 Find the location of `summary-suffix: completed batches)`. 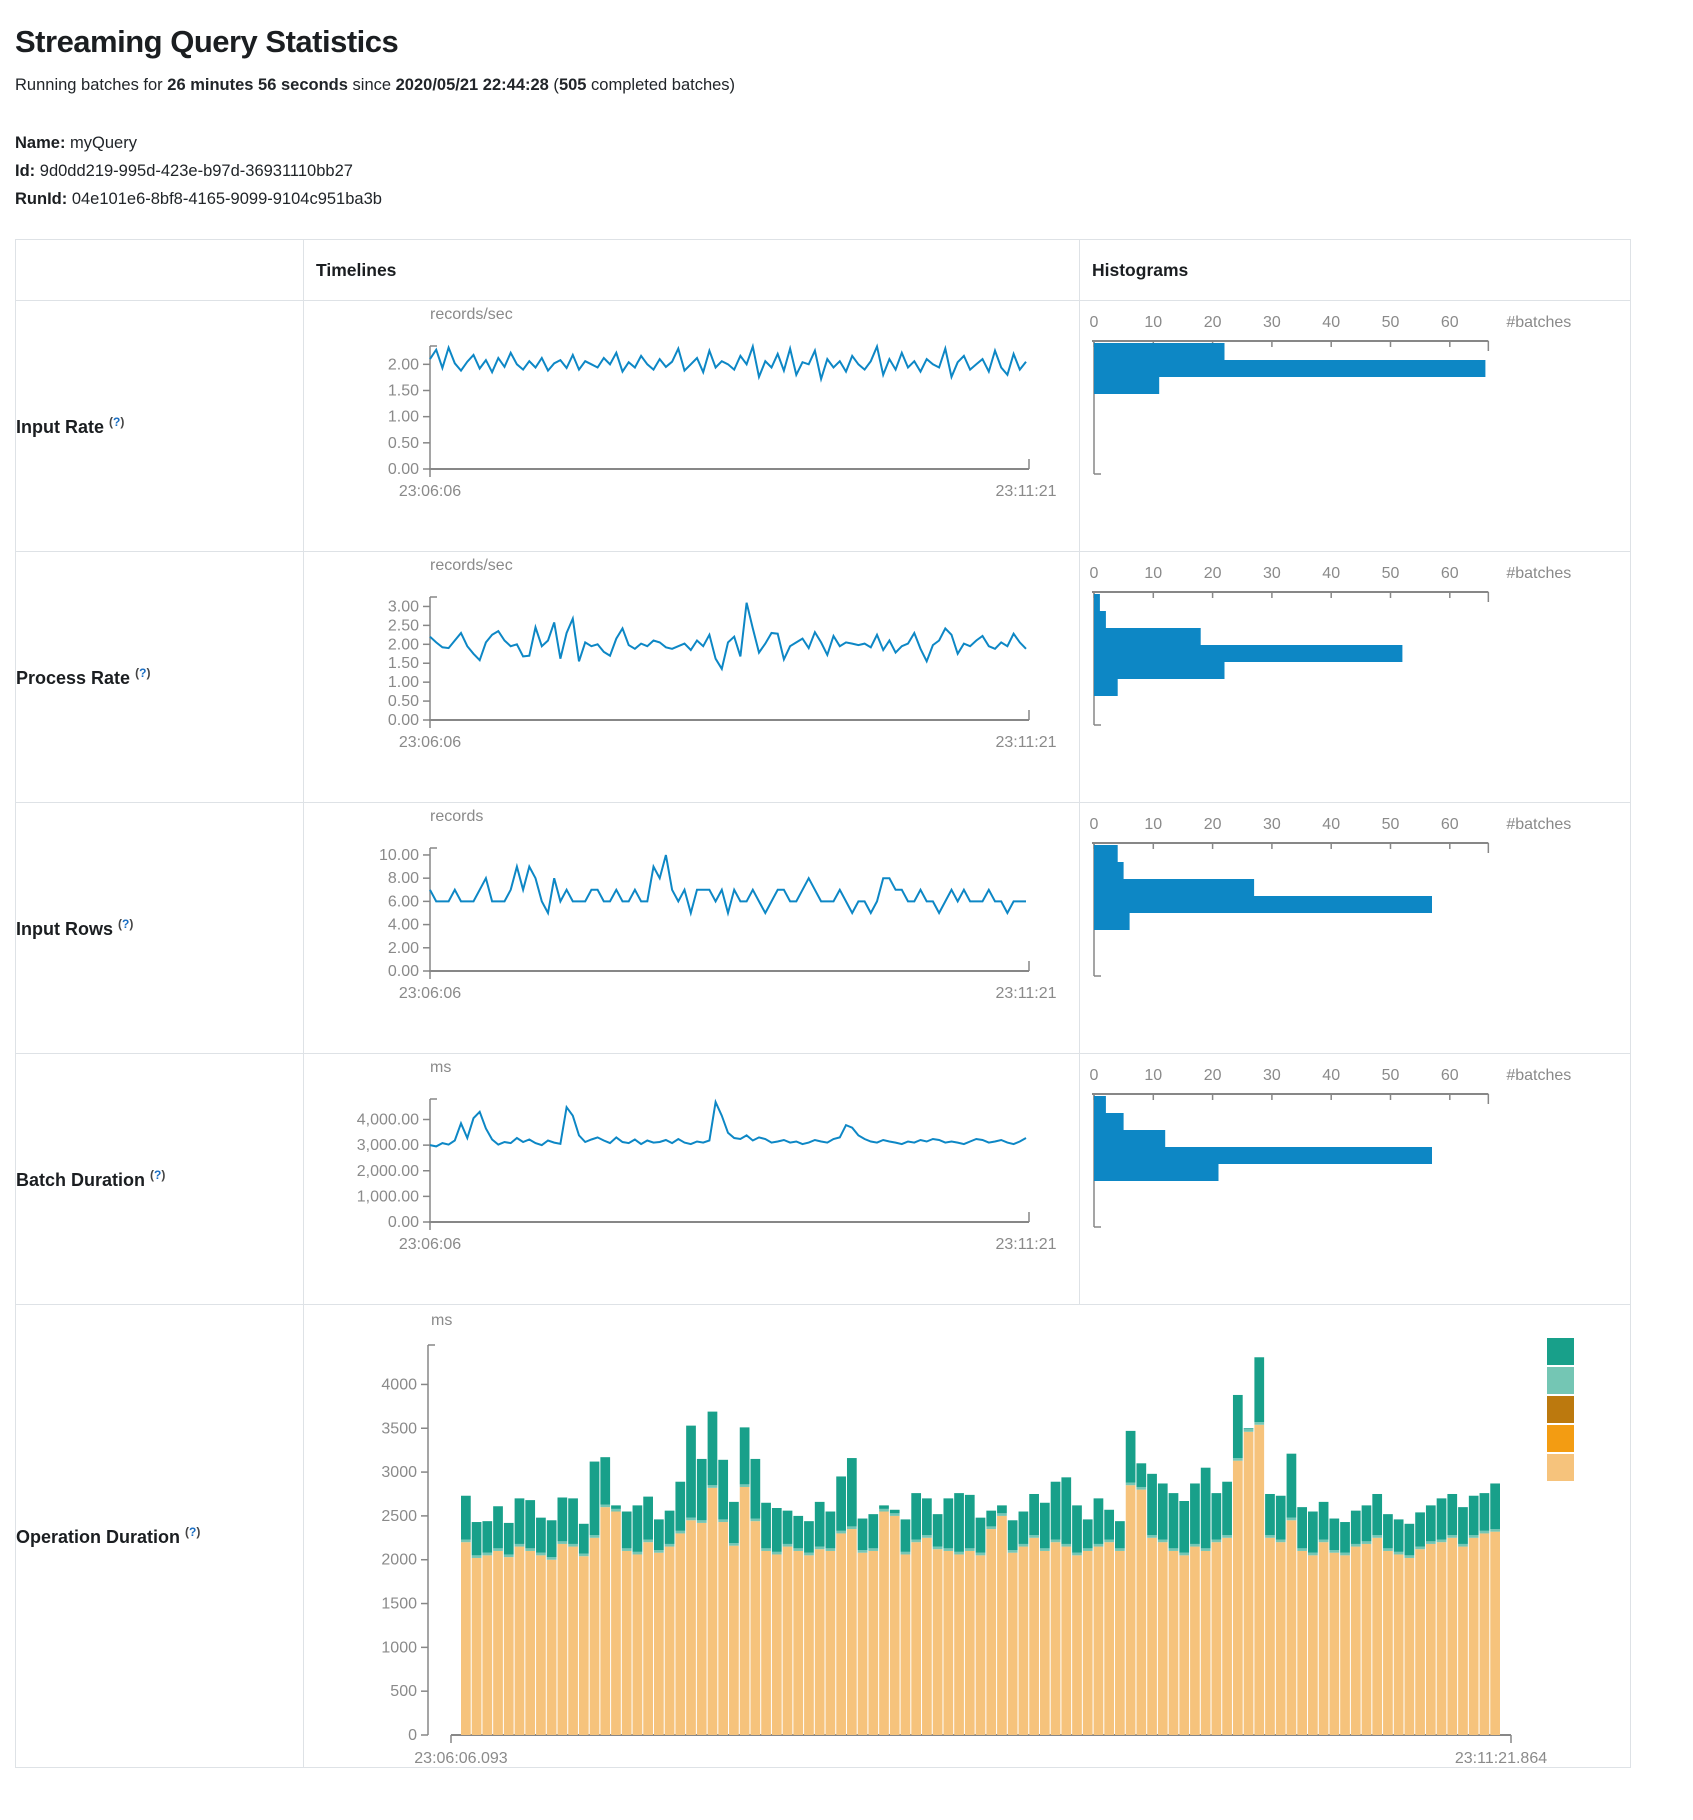

summary-suffix: completed batches) is located at coordinates (661, 85).